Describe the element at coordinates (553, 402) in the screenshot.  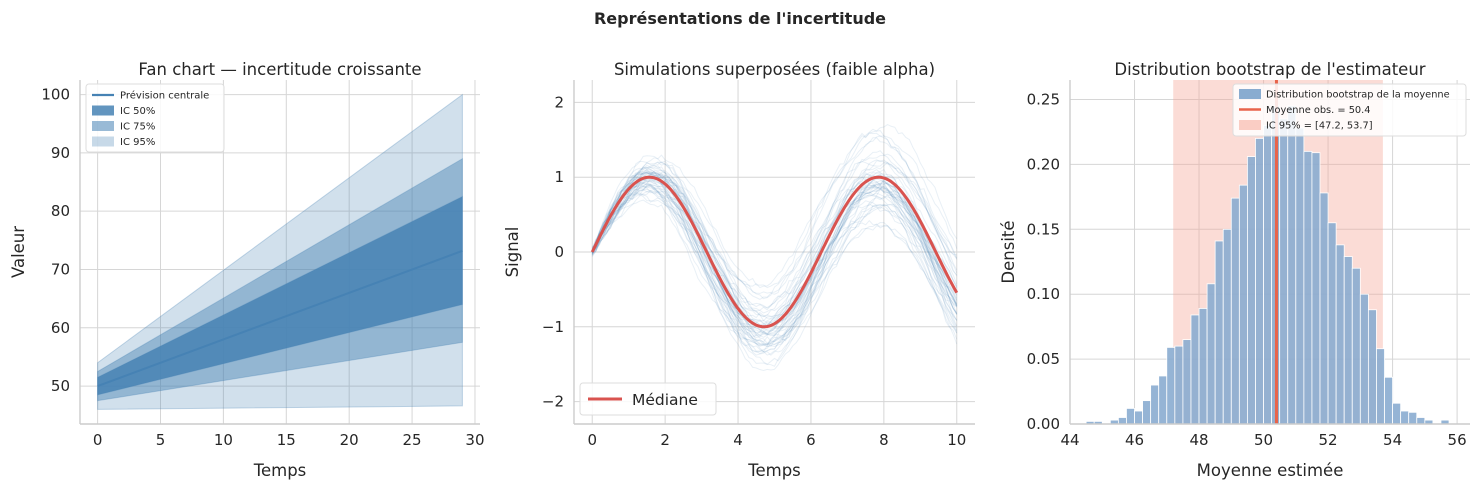
I see `y-tick-label: −2` at that location.